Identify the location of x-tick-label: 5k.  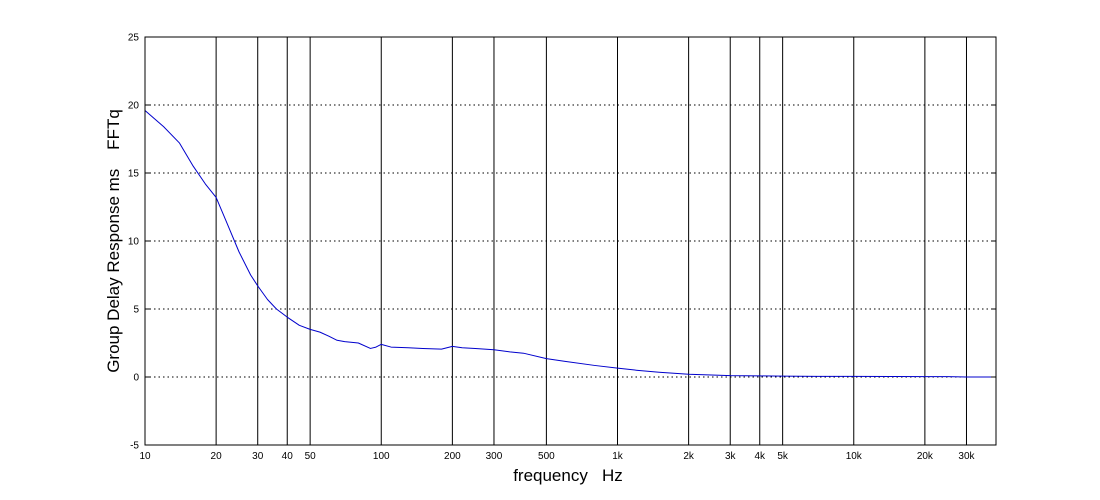
(783, 456).